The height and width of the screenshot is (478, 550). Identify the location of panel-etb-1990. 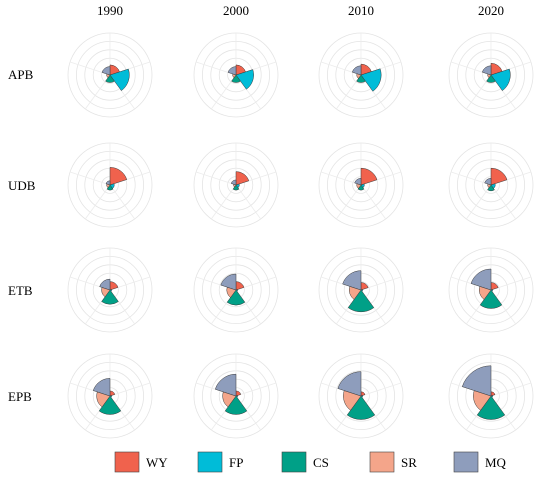
(110, 290).